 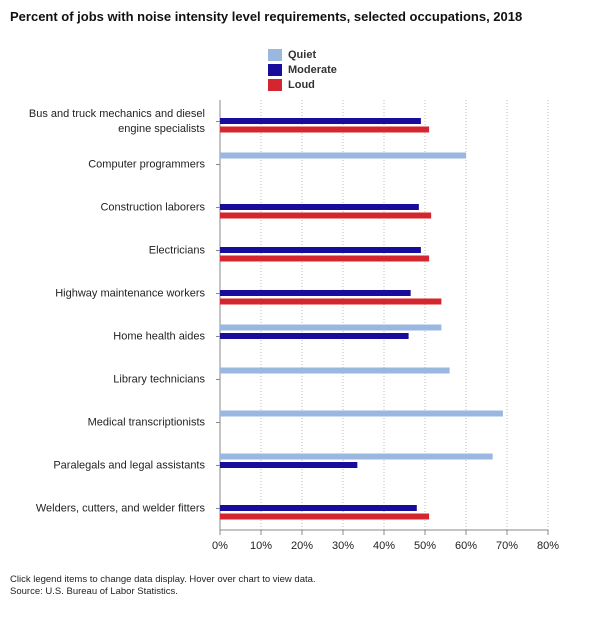 I want to click on x-tick-label: 50%, so click(x=425, y=546).